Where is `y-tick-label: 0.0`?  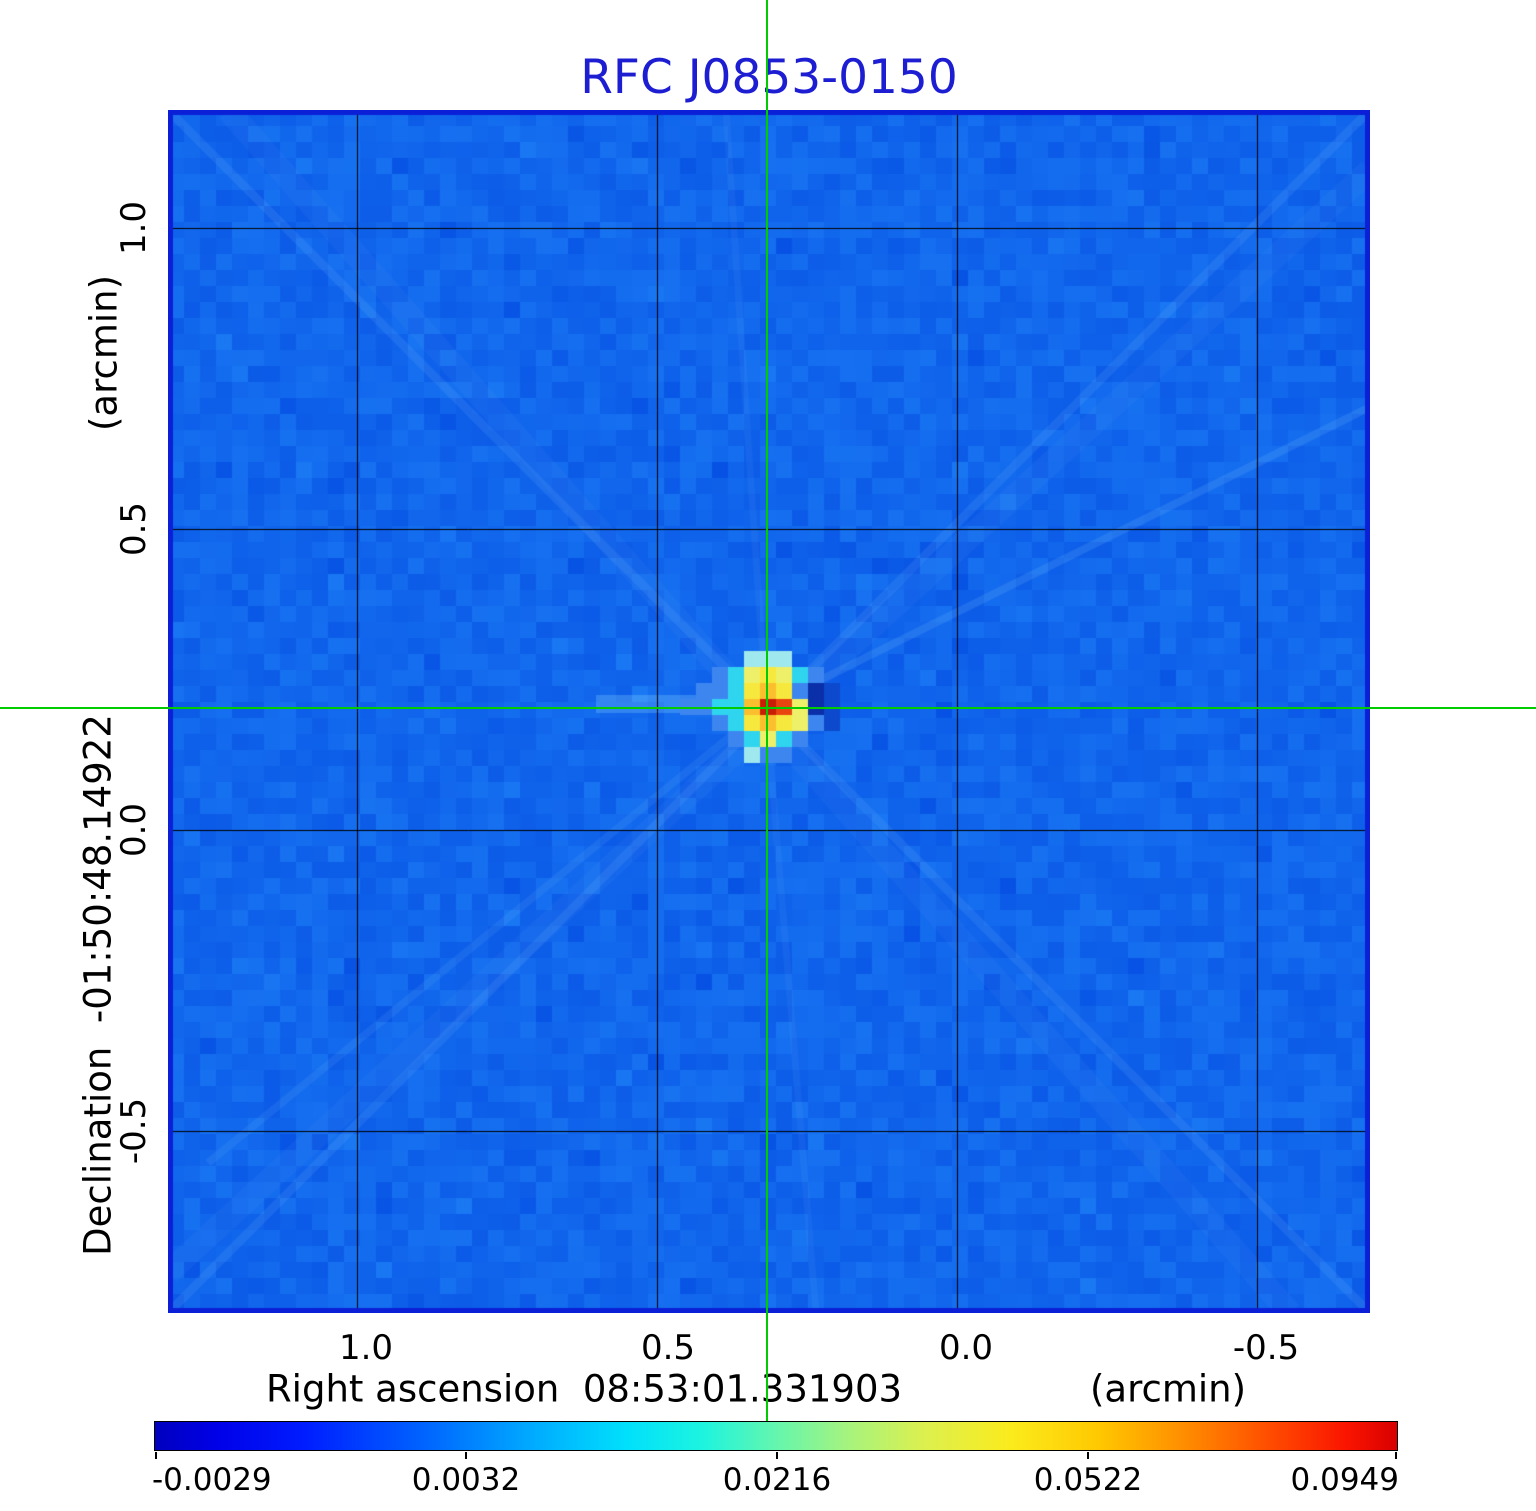
y-tick-label: 0.0 is located at coordinates (134, 830).